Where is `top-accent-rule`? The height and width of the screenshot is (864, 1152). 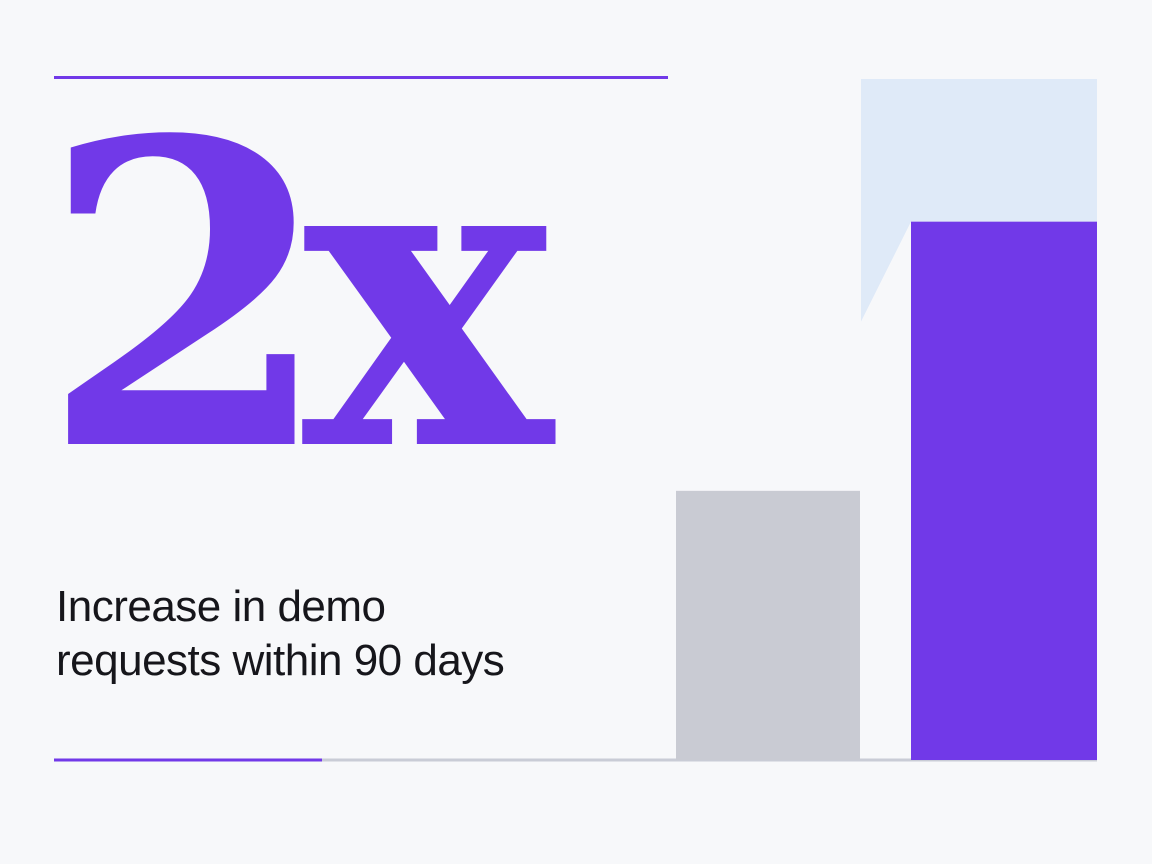
top-accent-rule is located at coordinates (361, 77).